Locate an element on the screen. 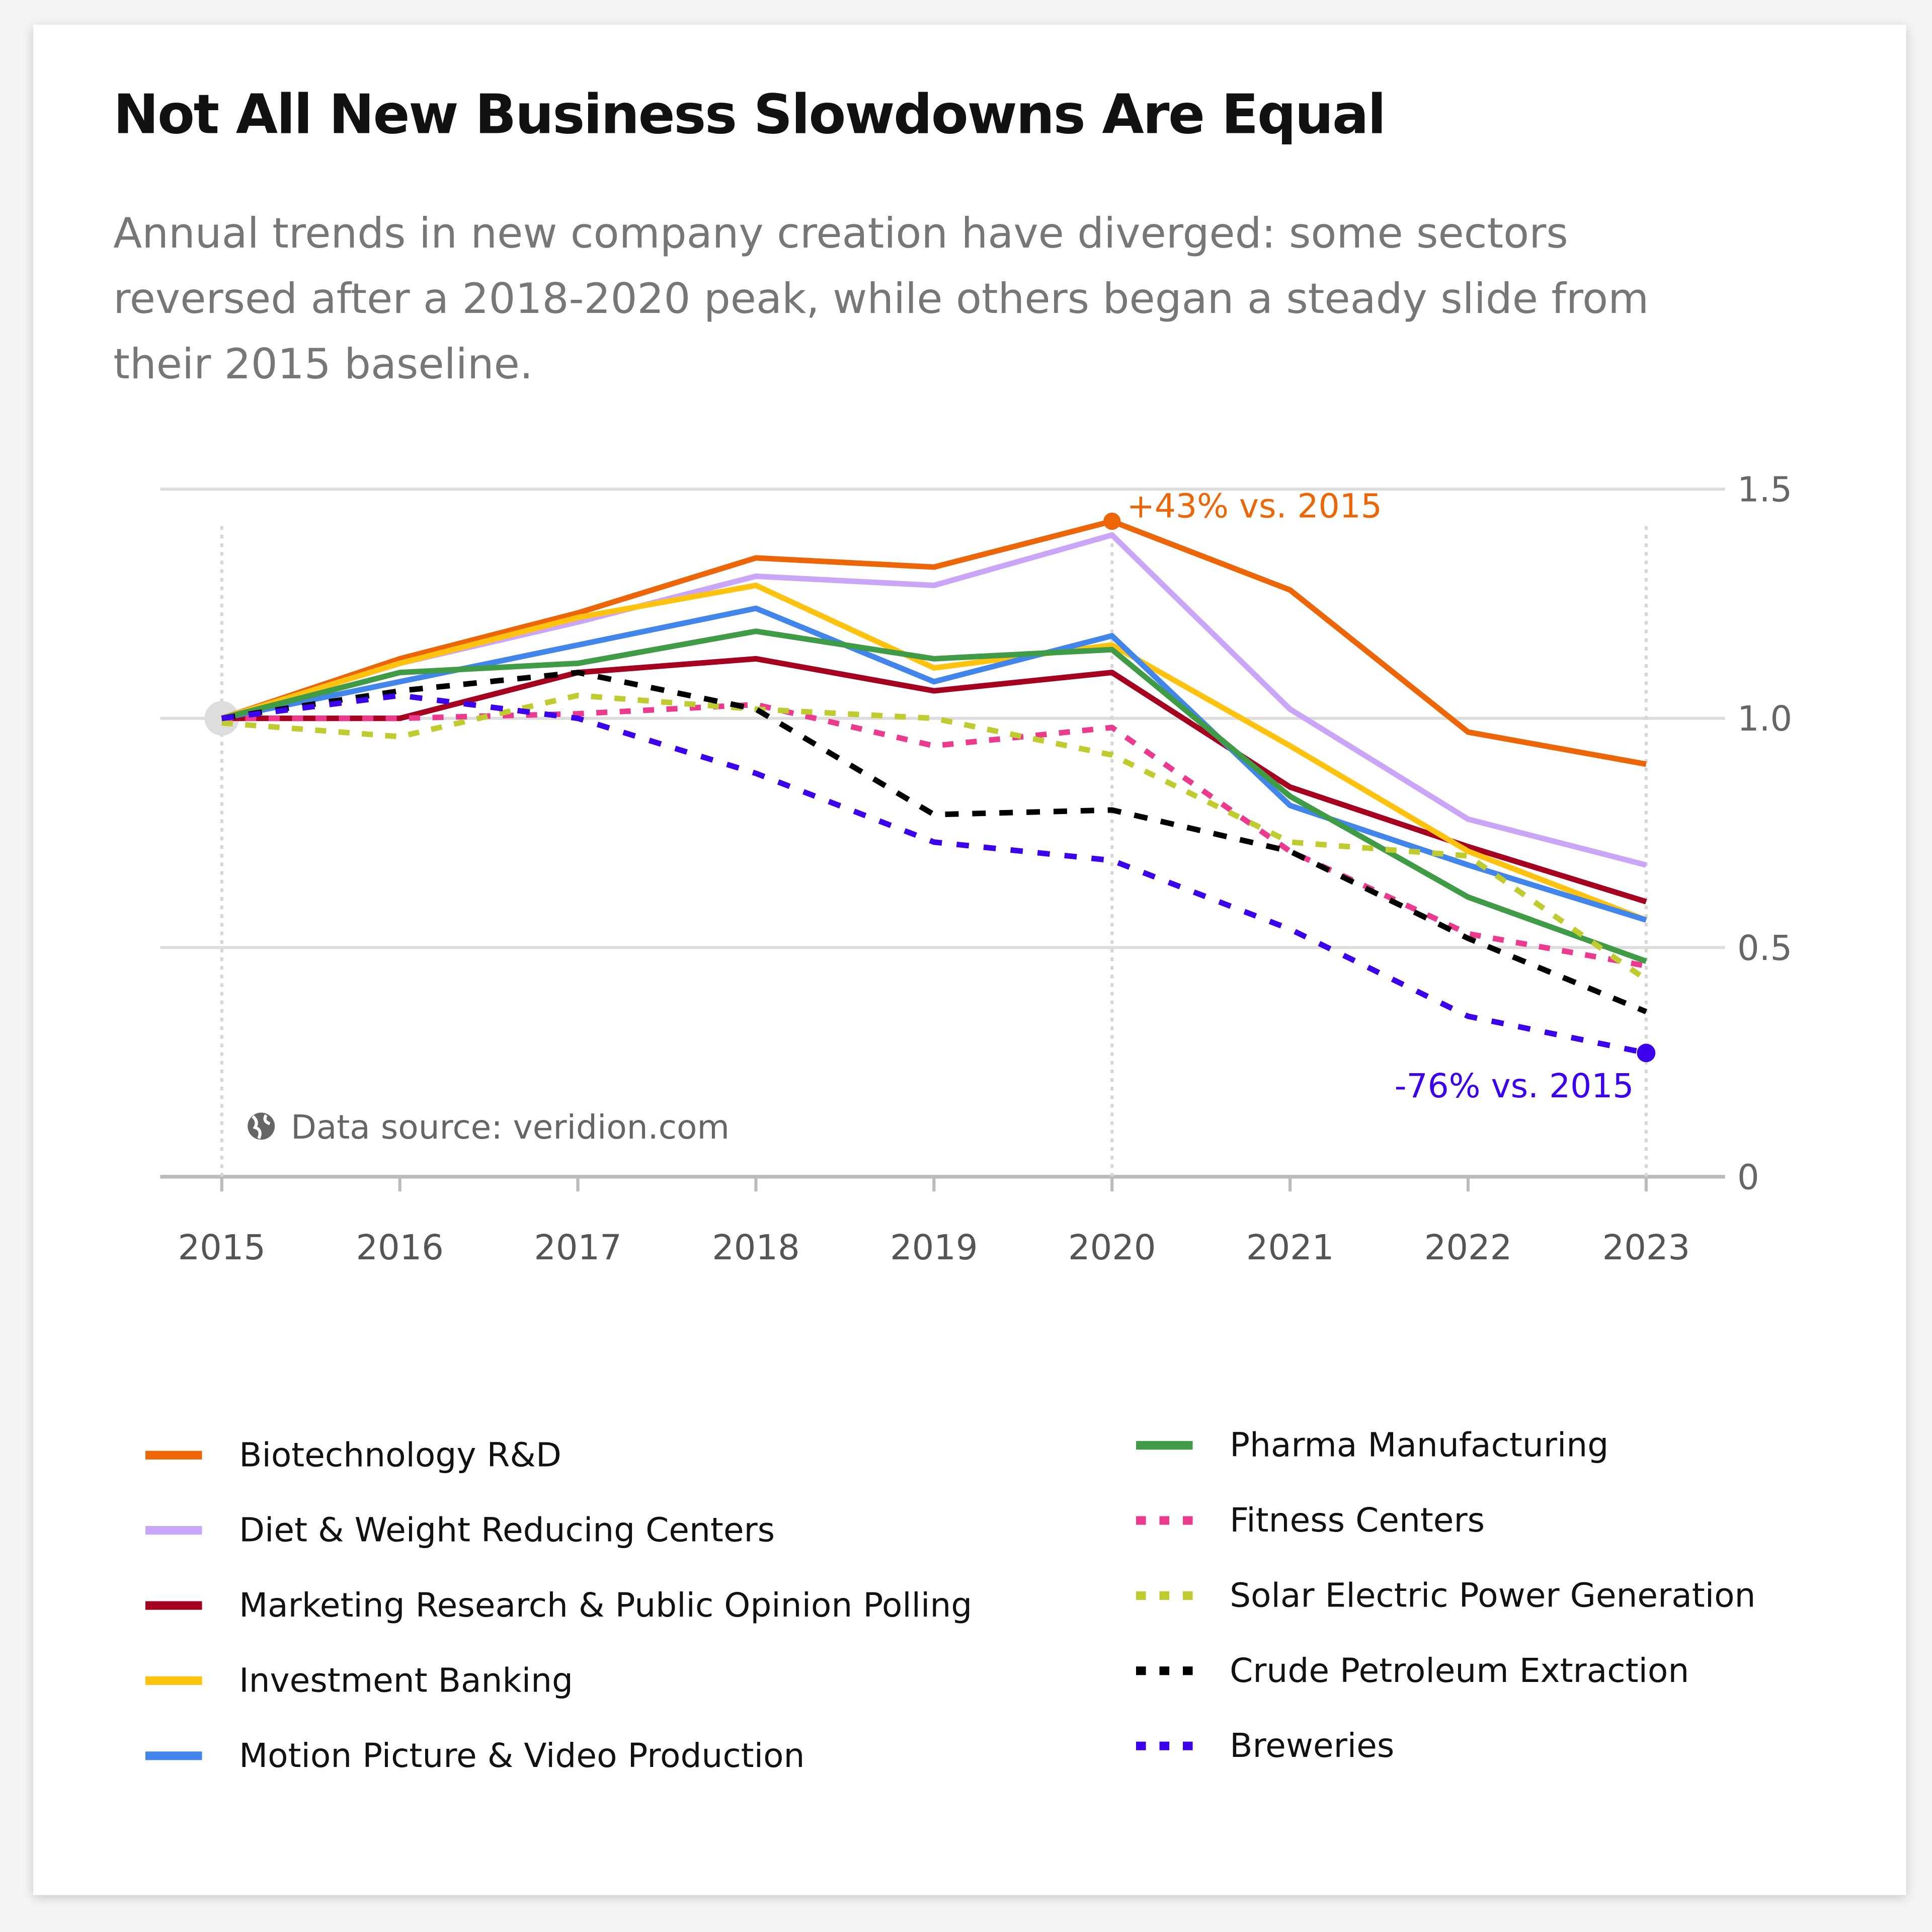 Image resolution: width=1932 pixels, height=1932 pixels. x-tick-label: 2015 is located at coordinates (222, 1248).